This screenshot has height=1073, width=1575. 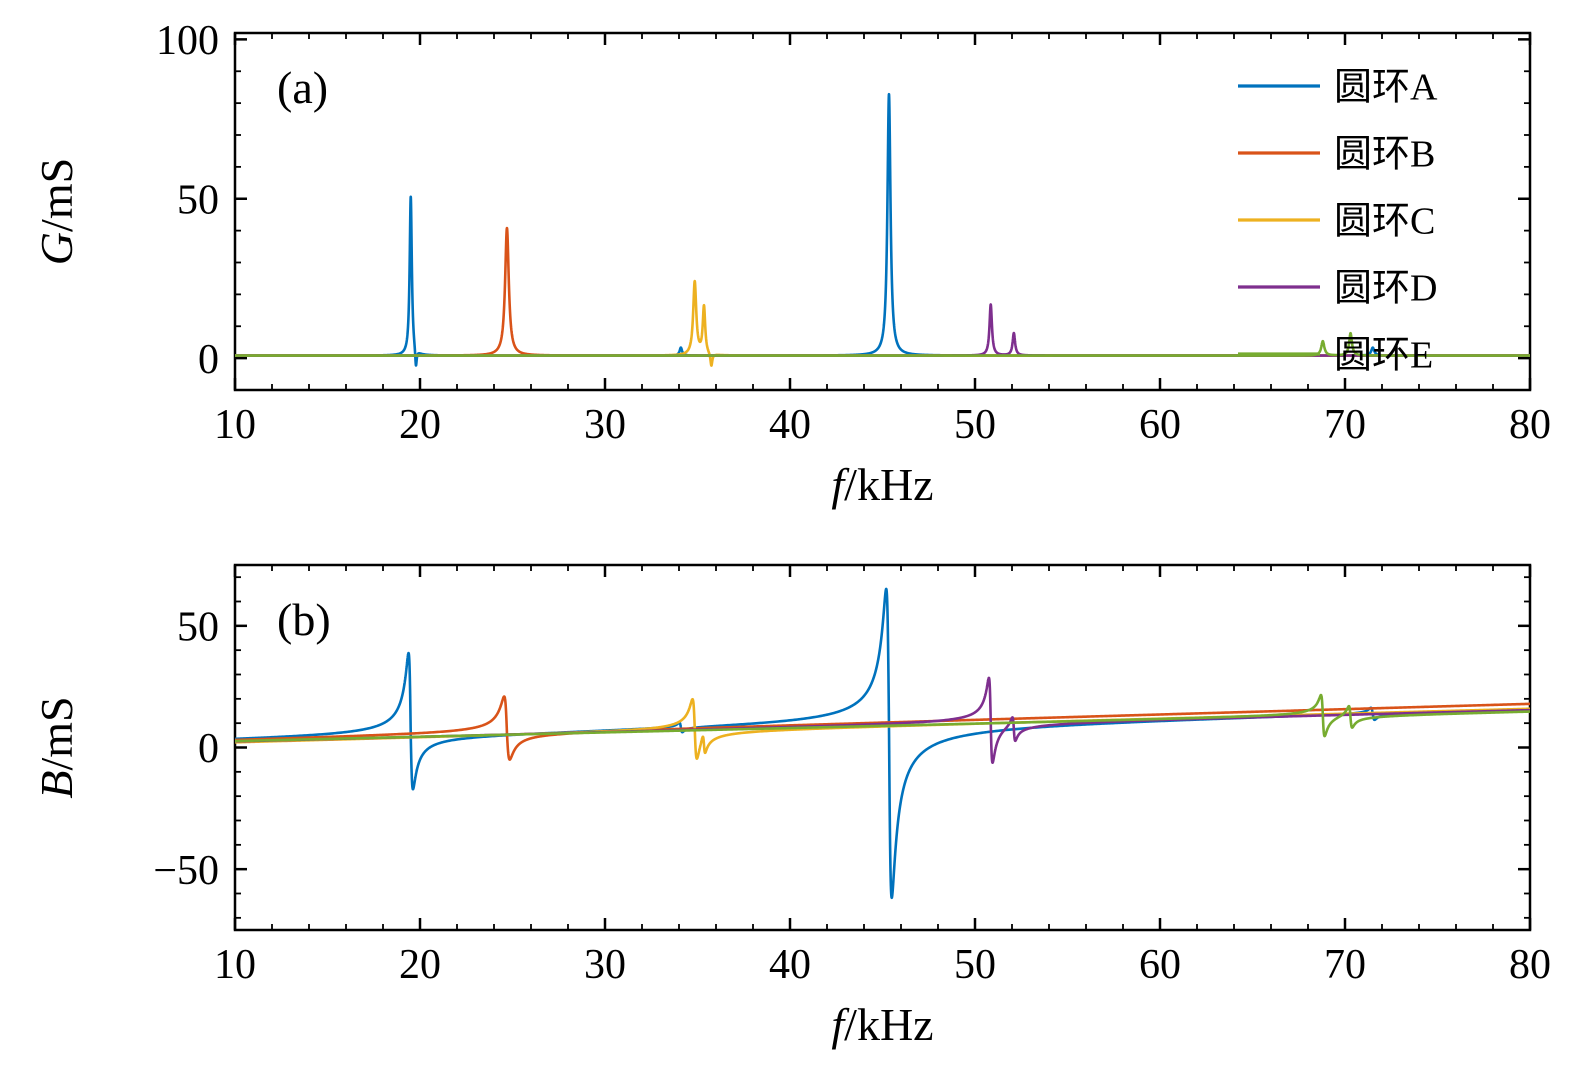 What do you see at coordinates (304, 619) in the screenshot?
I see `panel-label: (b)` at bounding box center [304, 619].